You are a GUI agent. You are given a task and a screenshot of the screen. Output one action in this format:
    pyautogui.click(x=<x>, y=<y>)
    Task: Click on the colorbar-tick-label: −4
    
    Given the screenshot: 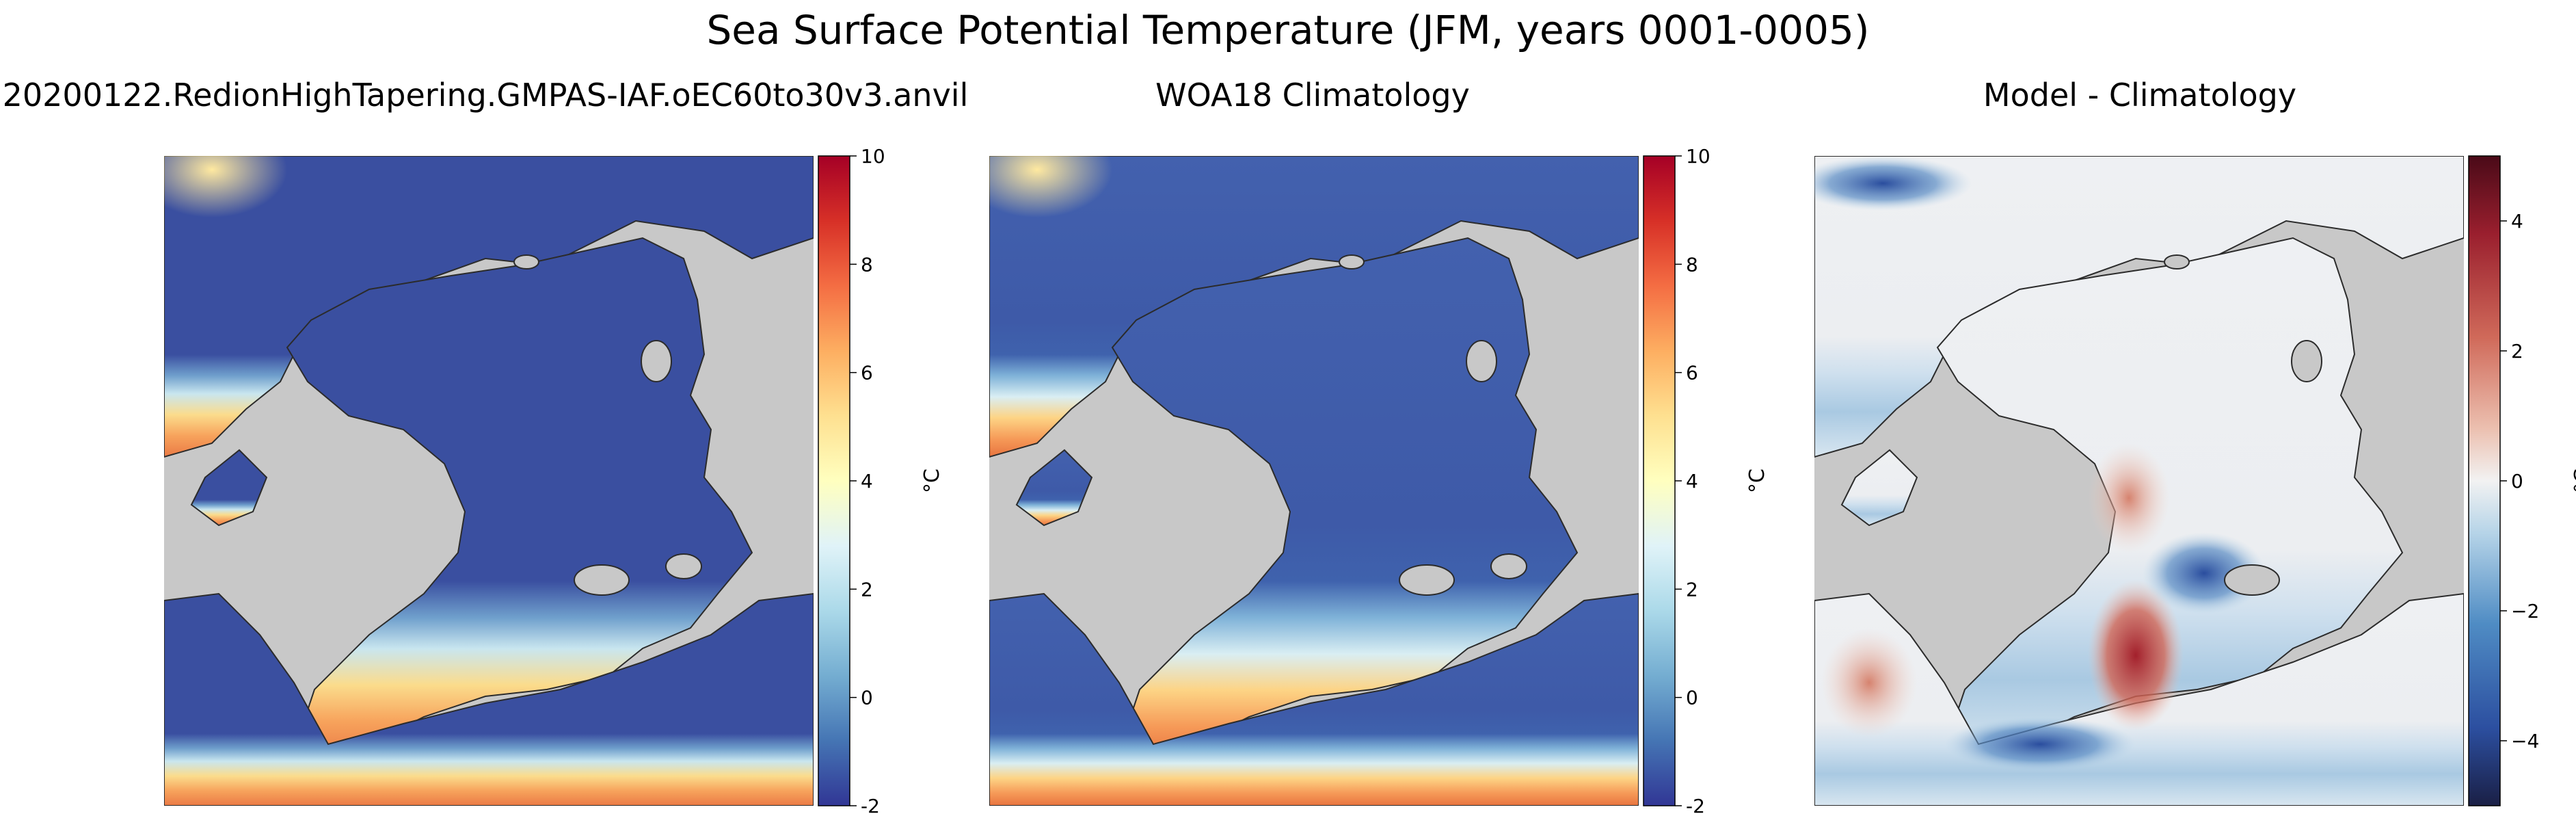 What is the action you would take?
    pyautogui.click(x=2525, y=741)
    